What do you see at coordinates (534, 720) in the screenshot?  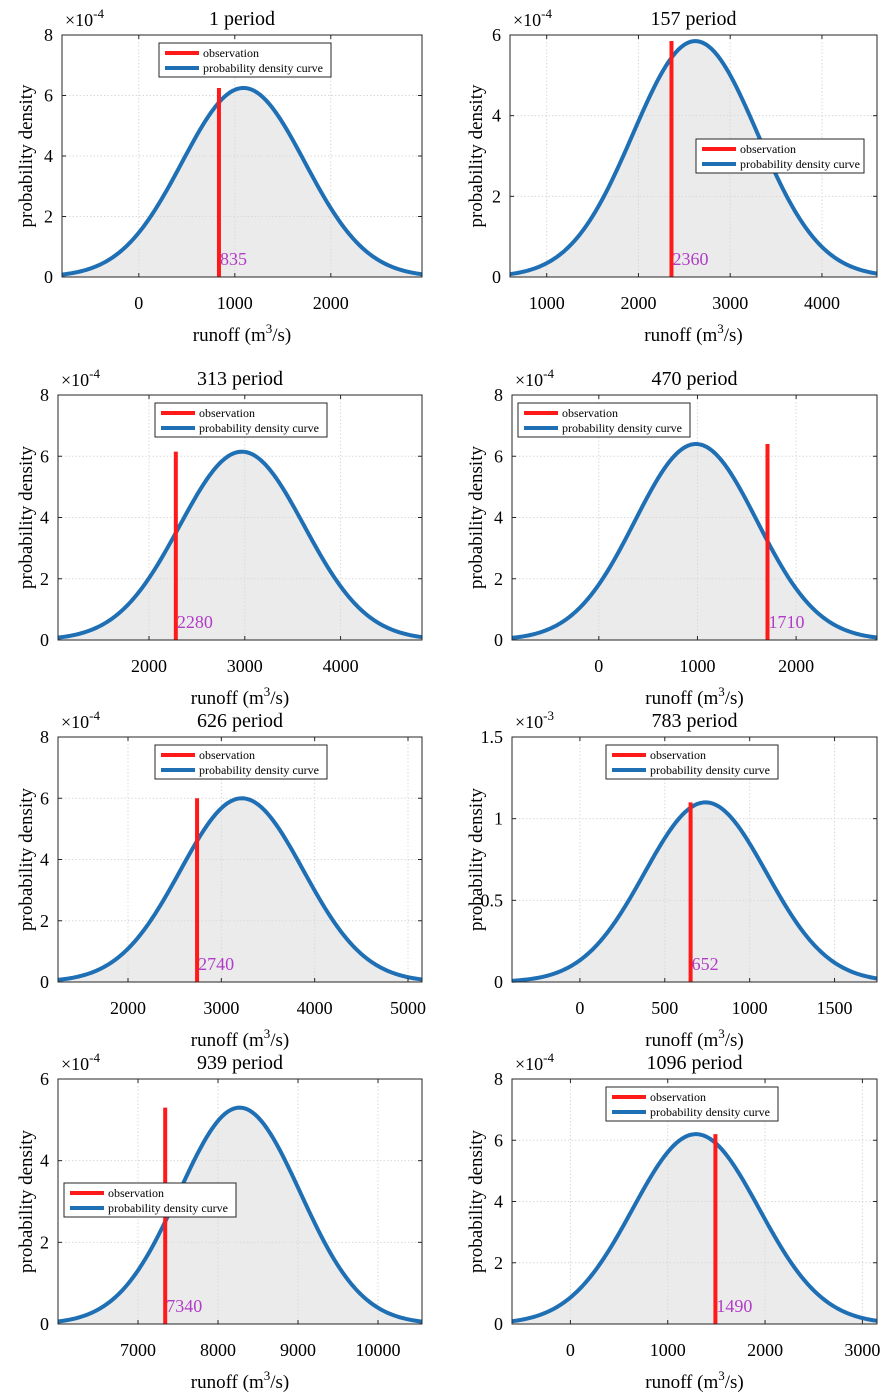 I see `axis-exponent-label: ×10⁻³` at bounding box center [534, 720].